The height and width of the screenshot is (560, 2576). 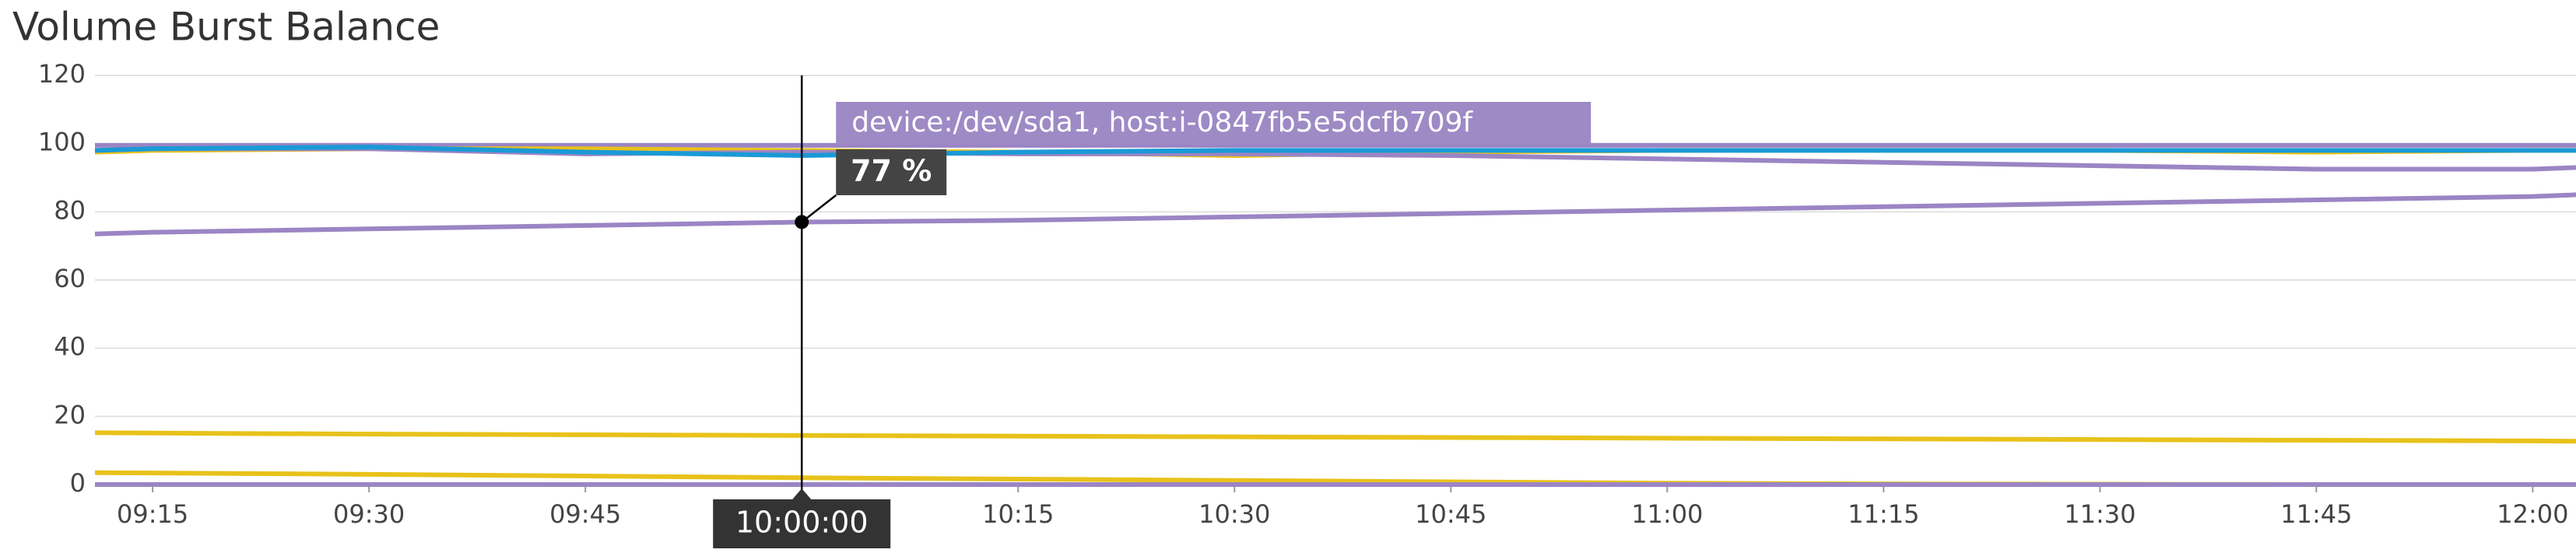 I want to click on y-tick-label: 120, so click(x=62, y=74).